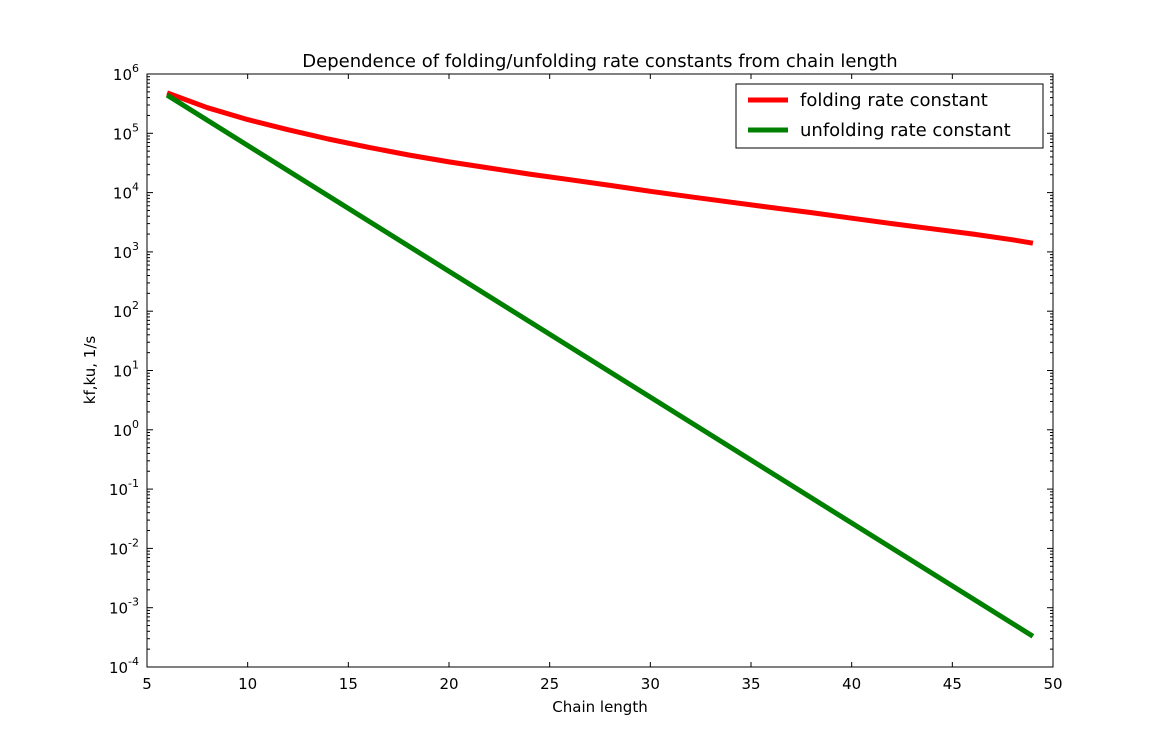 The image size is (1170, 741). Describe the element at coordinates (549, 684) in the screenshot. I see `x-tick-label: 25` at that location.